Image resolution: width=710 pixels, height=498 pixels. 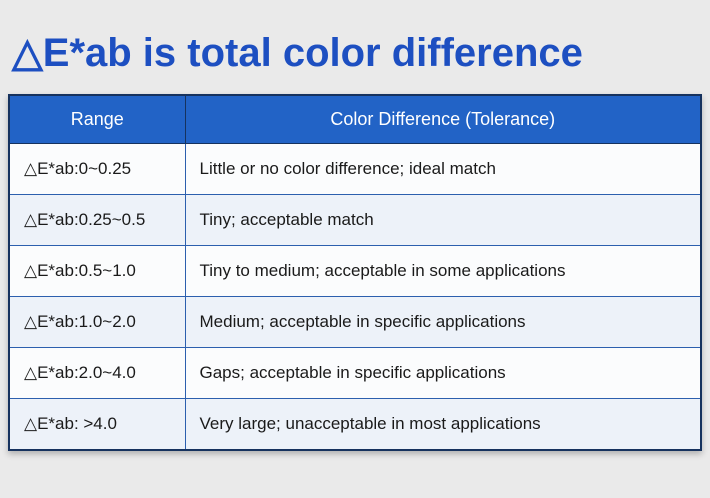 What do you see at coordinates (97, 220) in the screenshot?
I see `range-cell: △E*ab:0.25~0.5` at bounding box center [97, 220].